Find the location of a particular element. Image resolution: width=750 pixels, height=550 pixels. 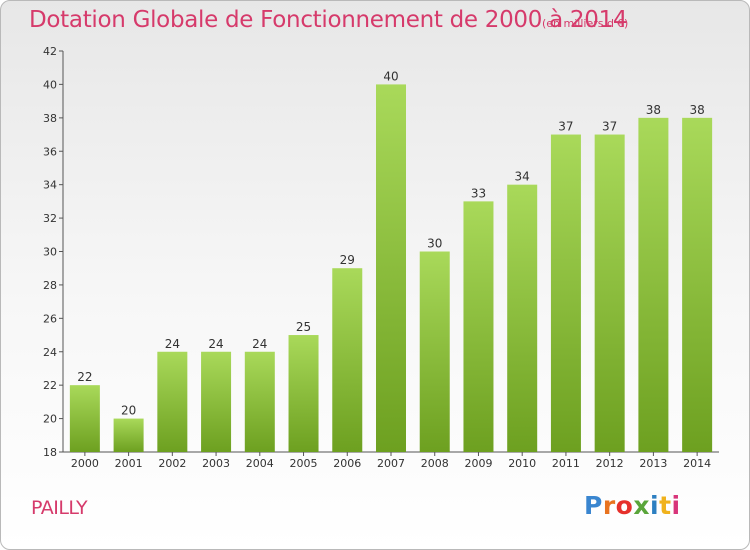

x-tick-label: 2014 is located at coordinates (697, 463).